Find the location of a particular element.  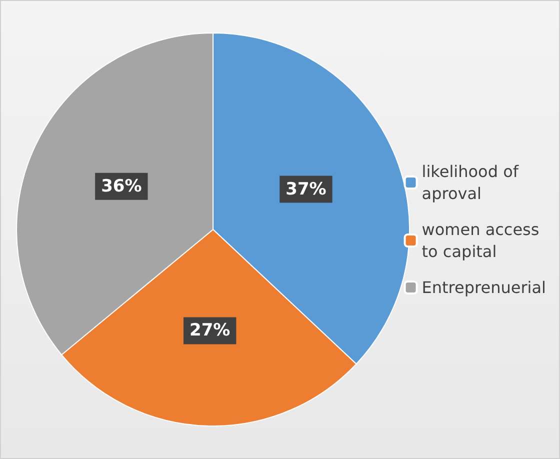

data-label: 37% is located at coordinates (306, 189).